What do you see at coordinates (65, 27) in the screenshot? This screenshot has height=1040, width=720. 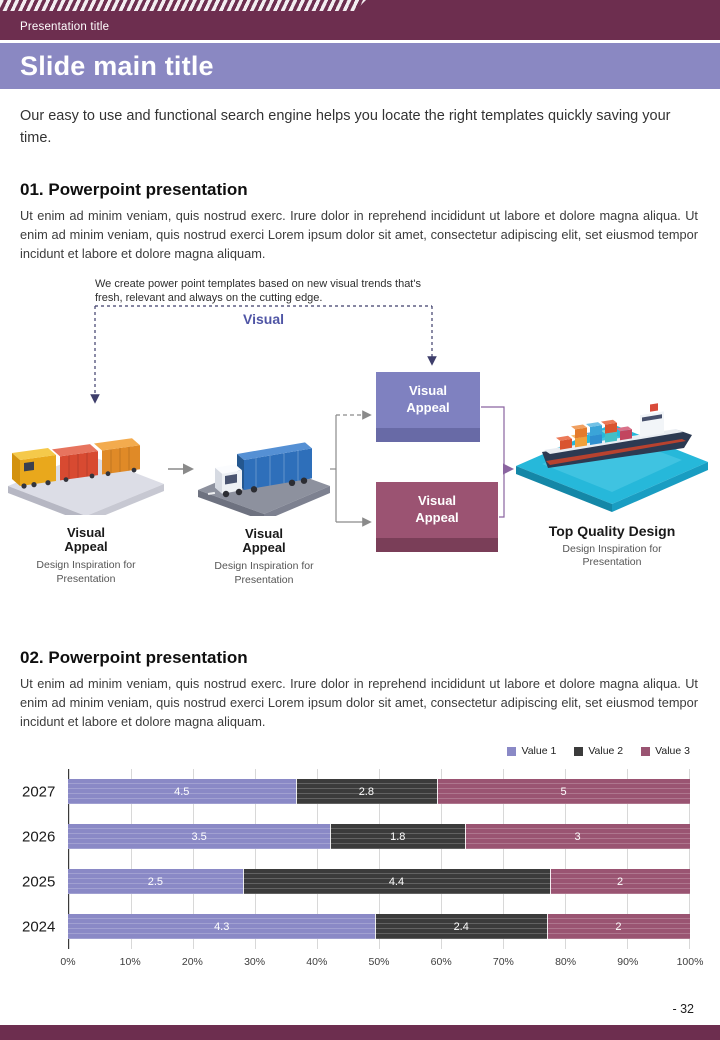 I see `presentation-title: Presentation title` at bounding box center [65, 27].